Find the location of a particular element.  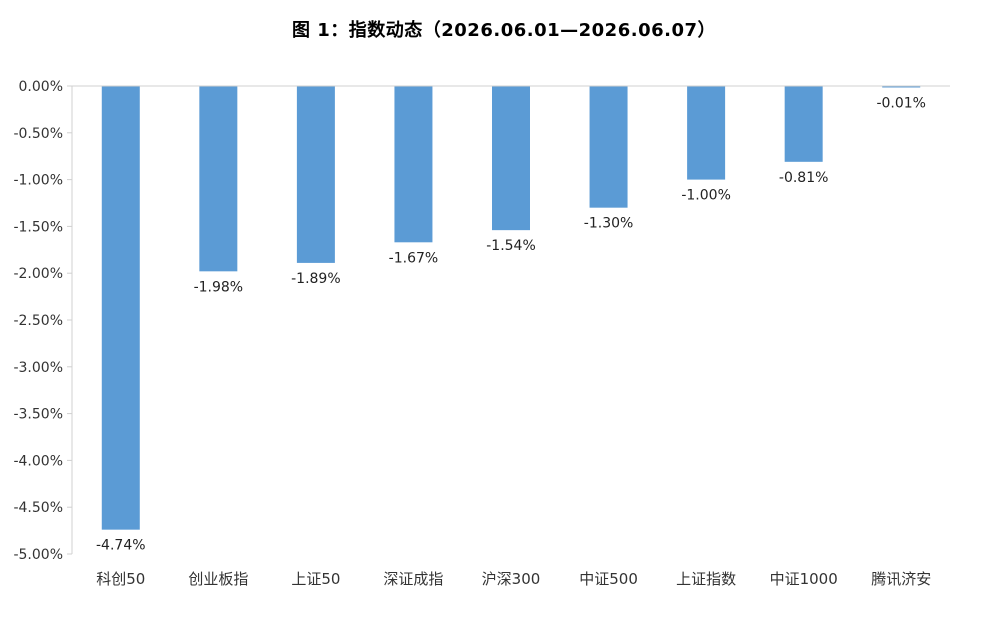

y-tick-label: -1.50% is located at coordinates (38, 227).